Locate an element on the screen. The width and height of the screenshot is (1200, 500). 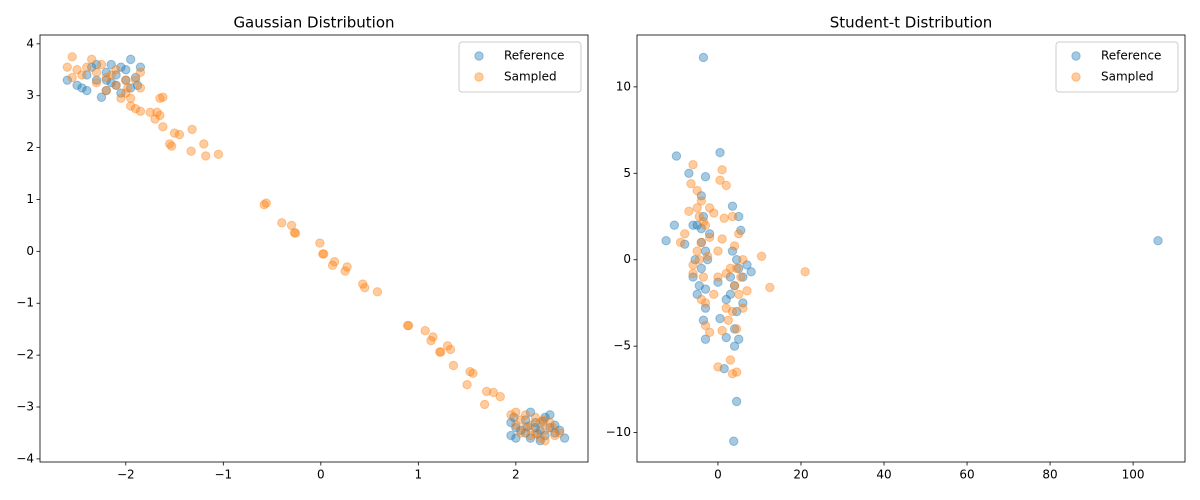
x-tick-label: 40 is located at coordinates (883, 475).